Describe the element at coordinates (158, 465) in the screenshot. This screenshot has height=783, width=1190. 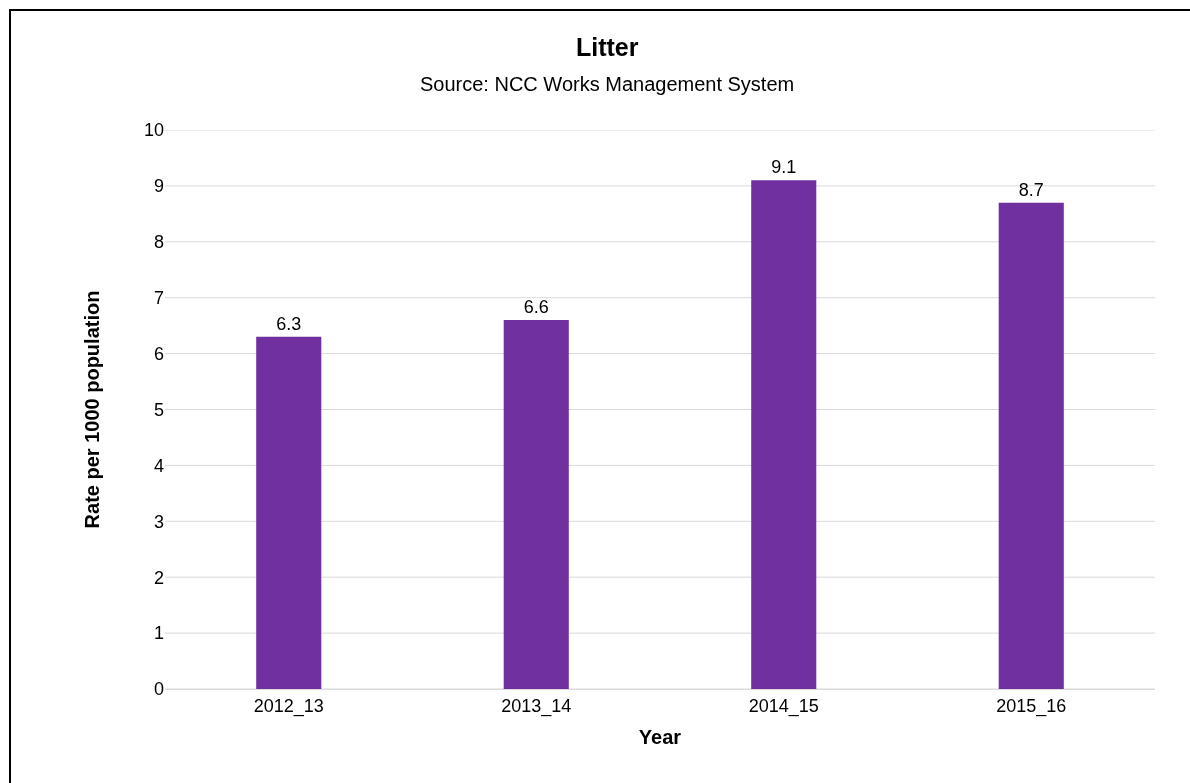
I see `y-tick-label: 4` at that location.